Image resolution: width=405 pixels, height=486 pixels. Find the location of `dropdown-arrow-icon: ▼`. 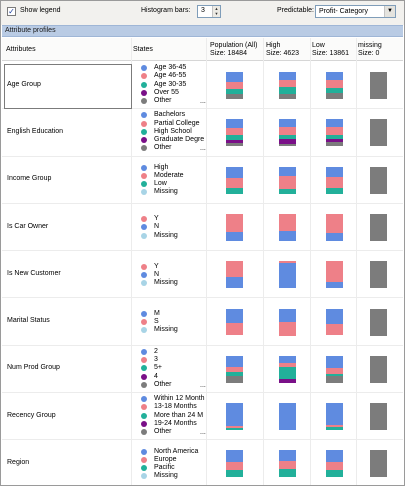

dropdown-arrow-icon: ▼ is located at coordinates (389, 11).